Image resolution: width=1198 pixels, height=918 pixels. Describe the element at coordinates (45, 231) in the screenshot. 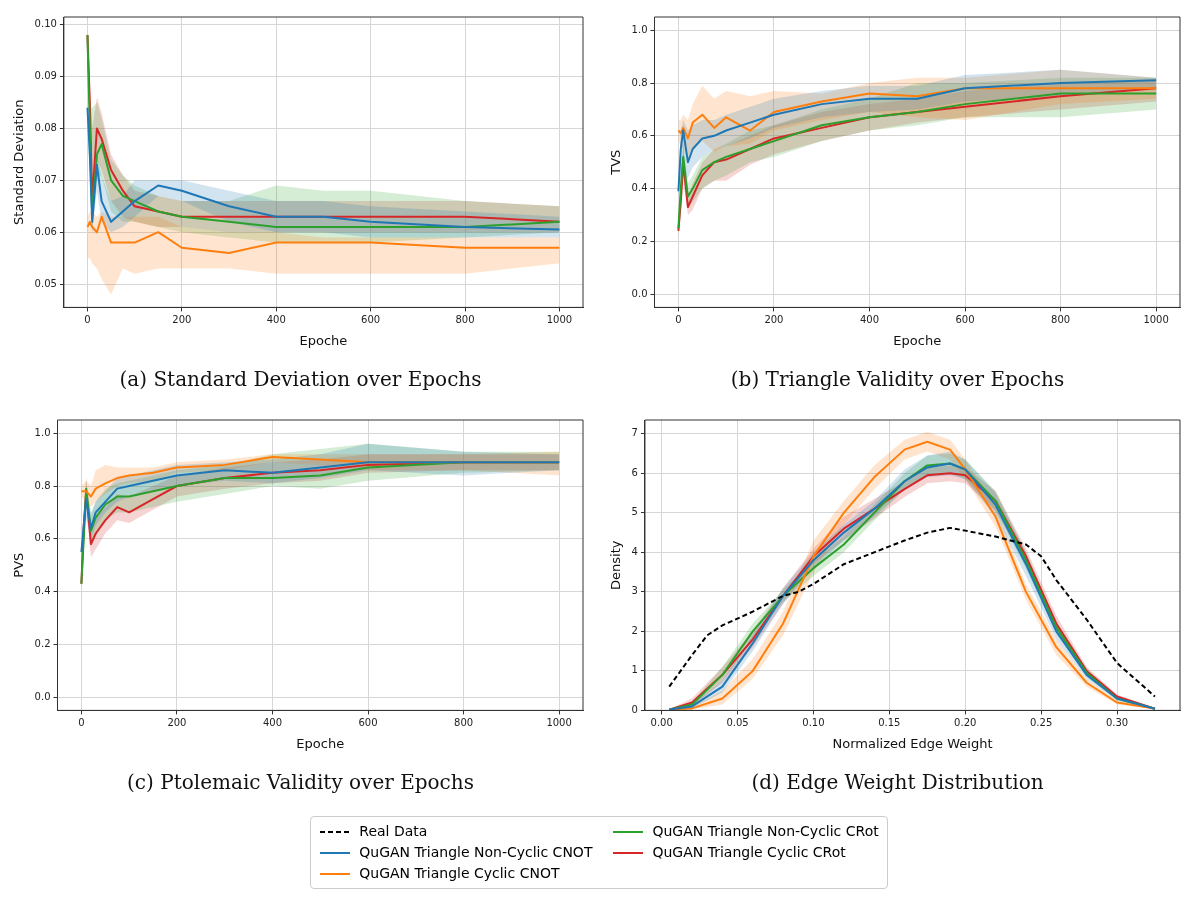

I see `y-tick-label: 0.06` at that location.